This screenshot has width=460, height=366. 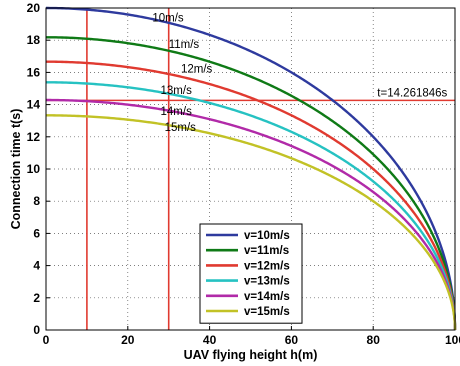 I want to click on y-axis-label: Connection time t(s), so click(x=16, y=169).